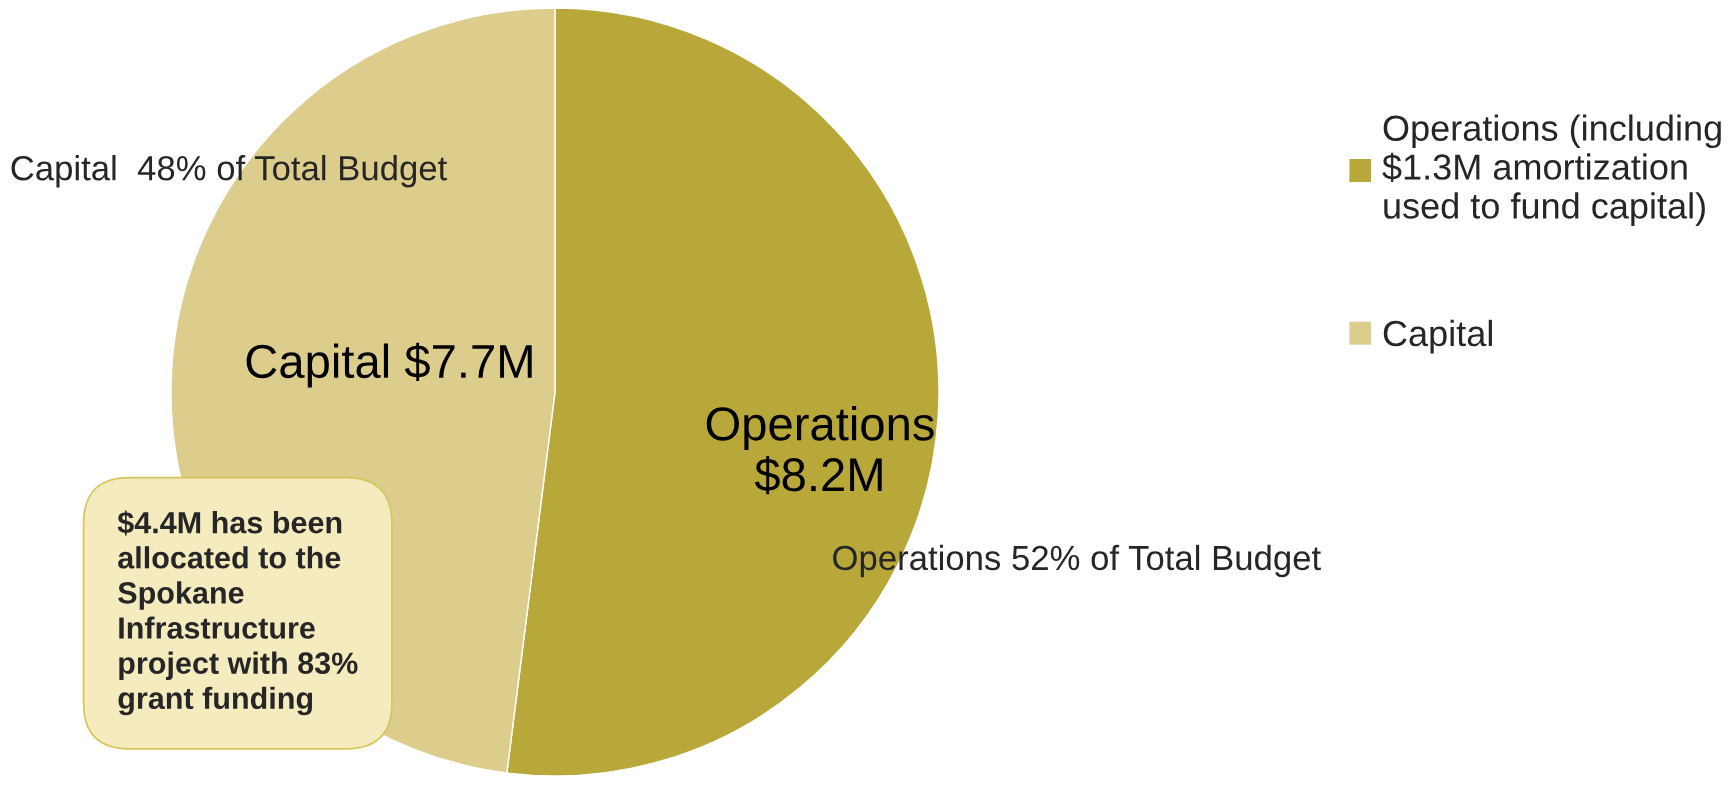  I want to click on data-label: Capital $7.7M, so click(389, 365).